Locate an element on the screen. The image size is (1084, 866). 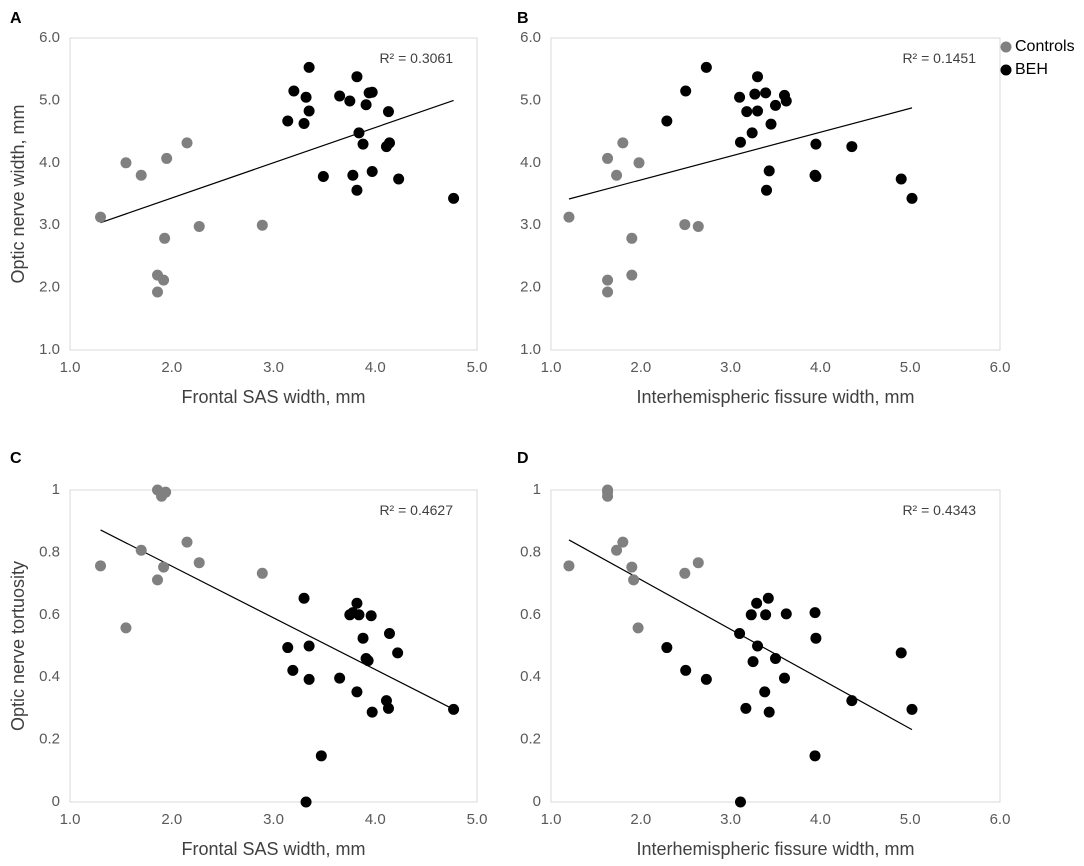
panel-letter: B is located at coordinates (523, 18).